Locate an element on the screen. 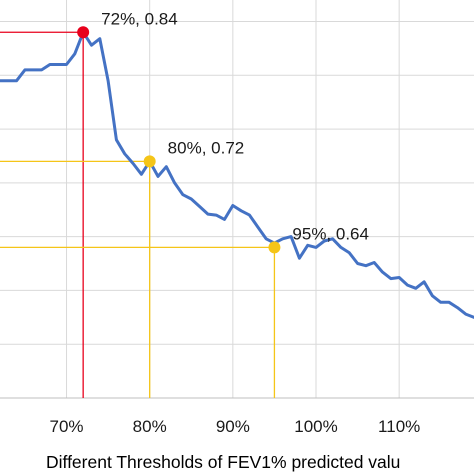 This screenshot has width=474, height=474. x-tick-label-0: 70% is located at coordinates (67, 426).